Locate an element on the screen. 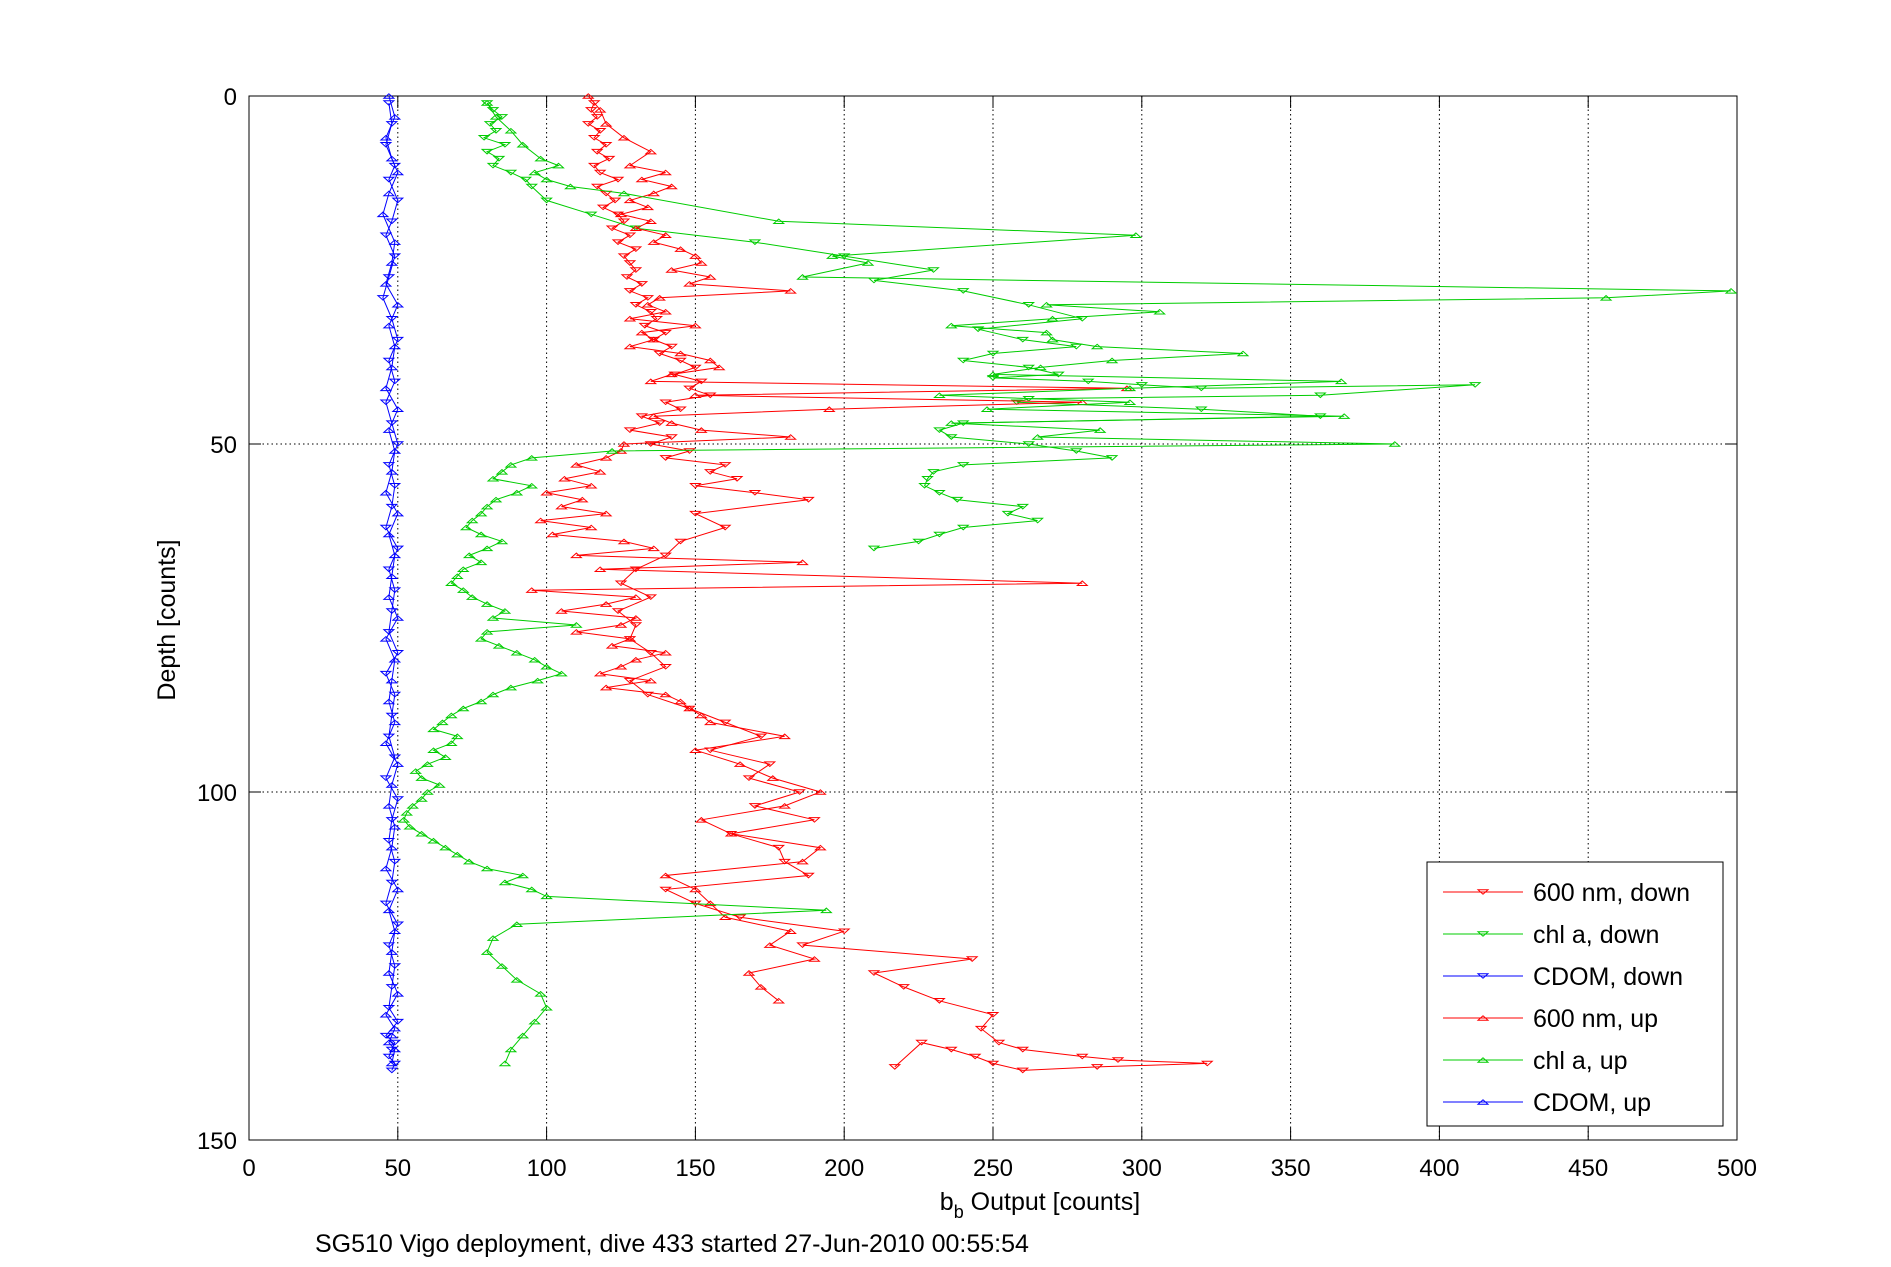 The width and height of the screenshot is (1891, 1267). legend-item: 600 nm, down is located at coordinates (1566, 893).